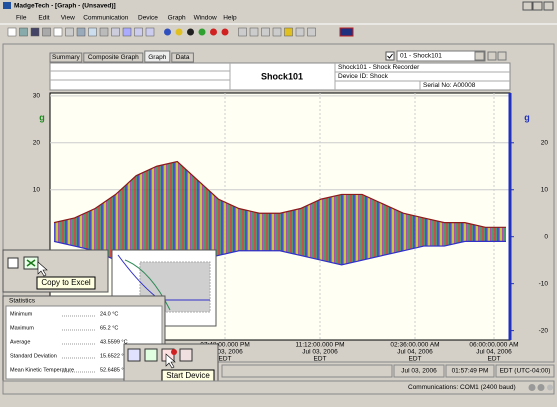 This screenshot has height=407, width=557. Describe the element at coordinates (479, 56) in the screenshot. I see `dropdown-arrow` at that location.